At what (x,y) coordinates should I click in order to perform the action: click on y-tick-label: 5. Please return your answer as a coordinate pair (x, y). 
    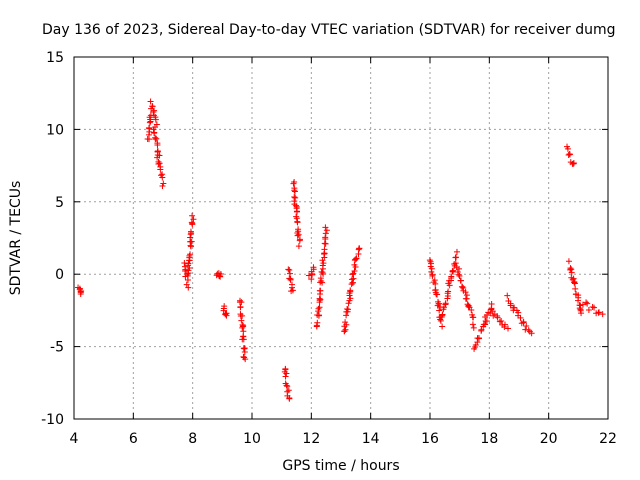
    Looking at the image, I should click on (59, 203).